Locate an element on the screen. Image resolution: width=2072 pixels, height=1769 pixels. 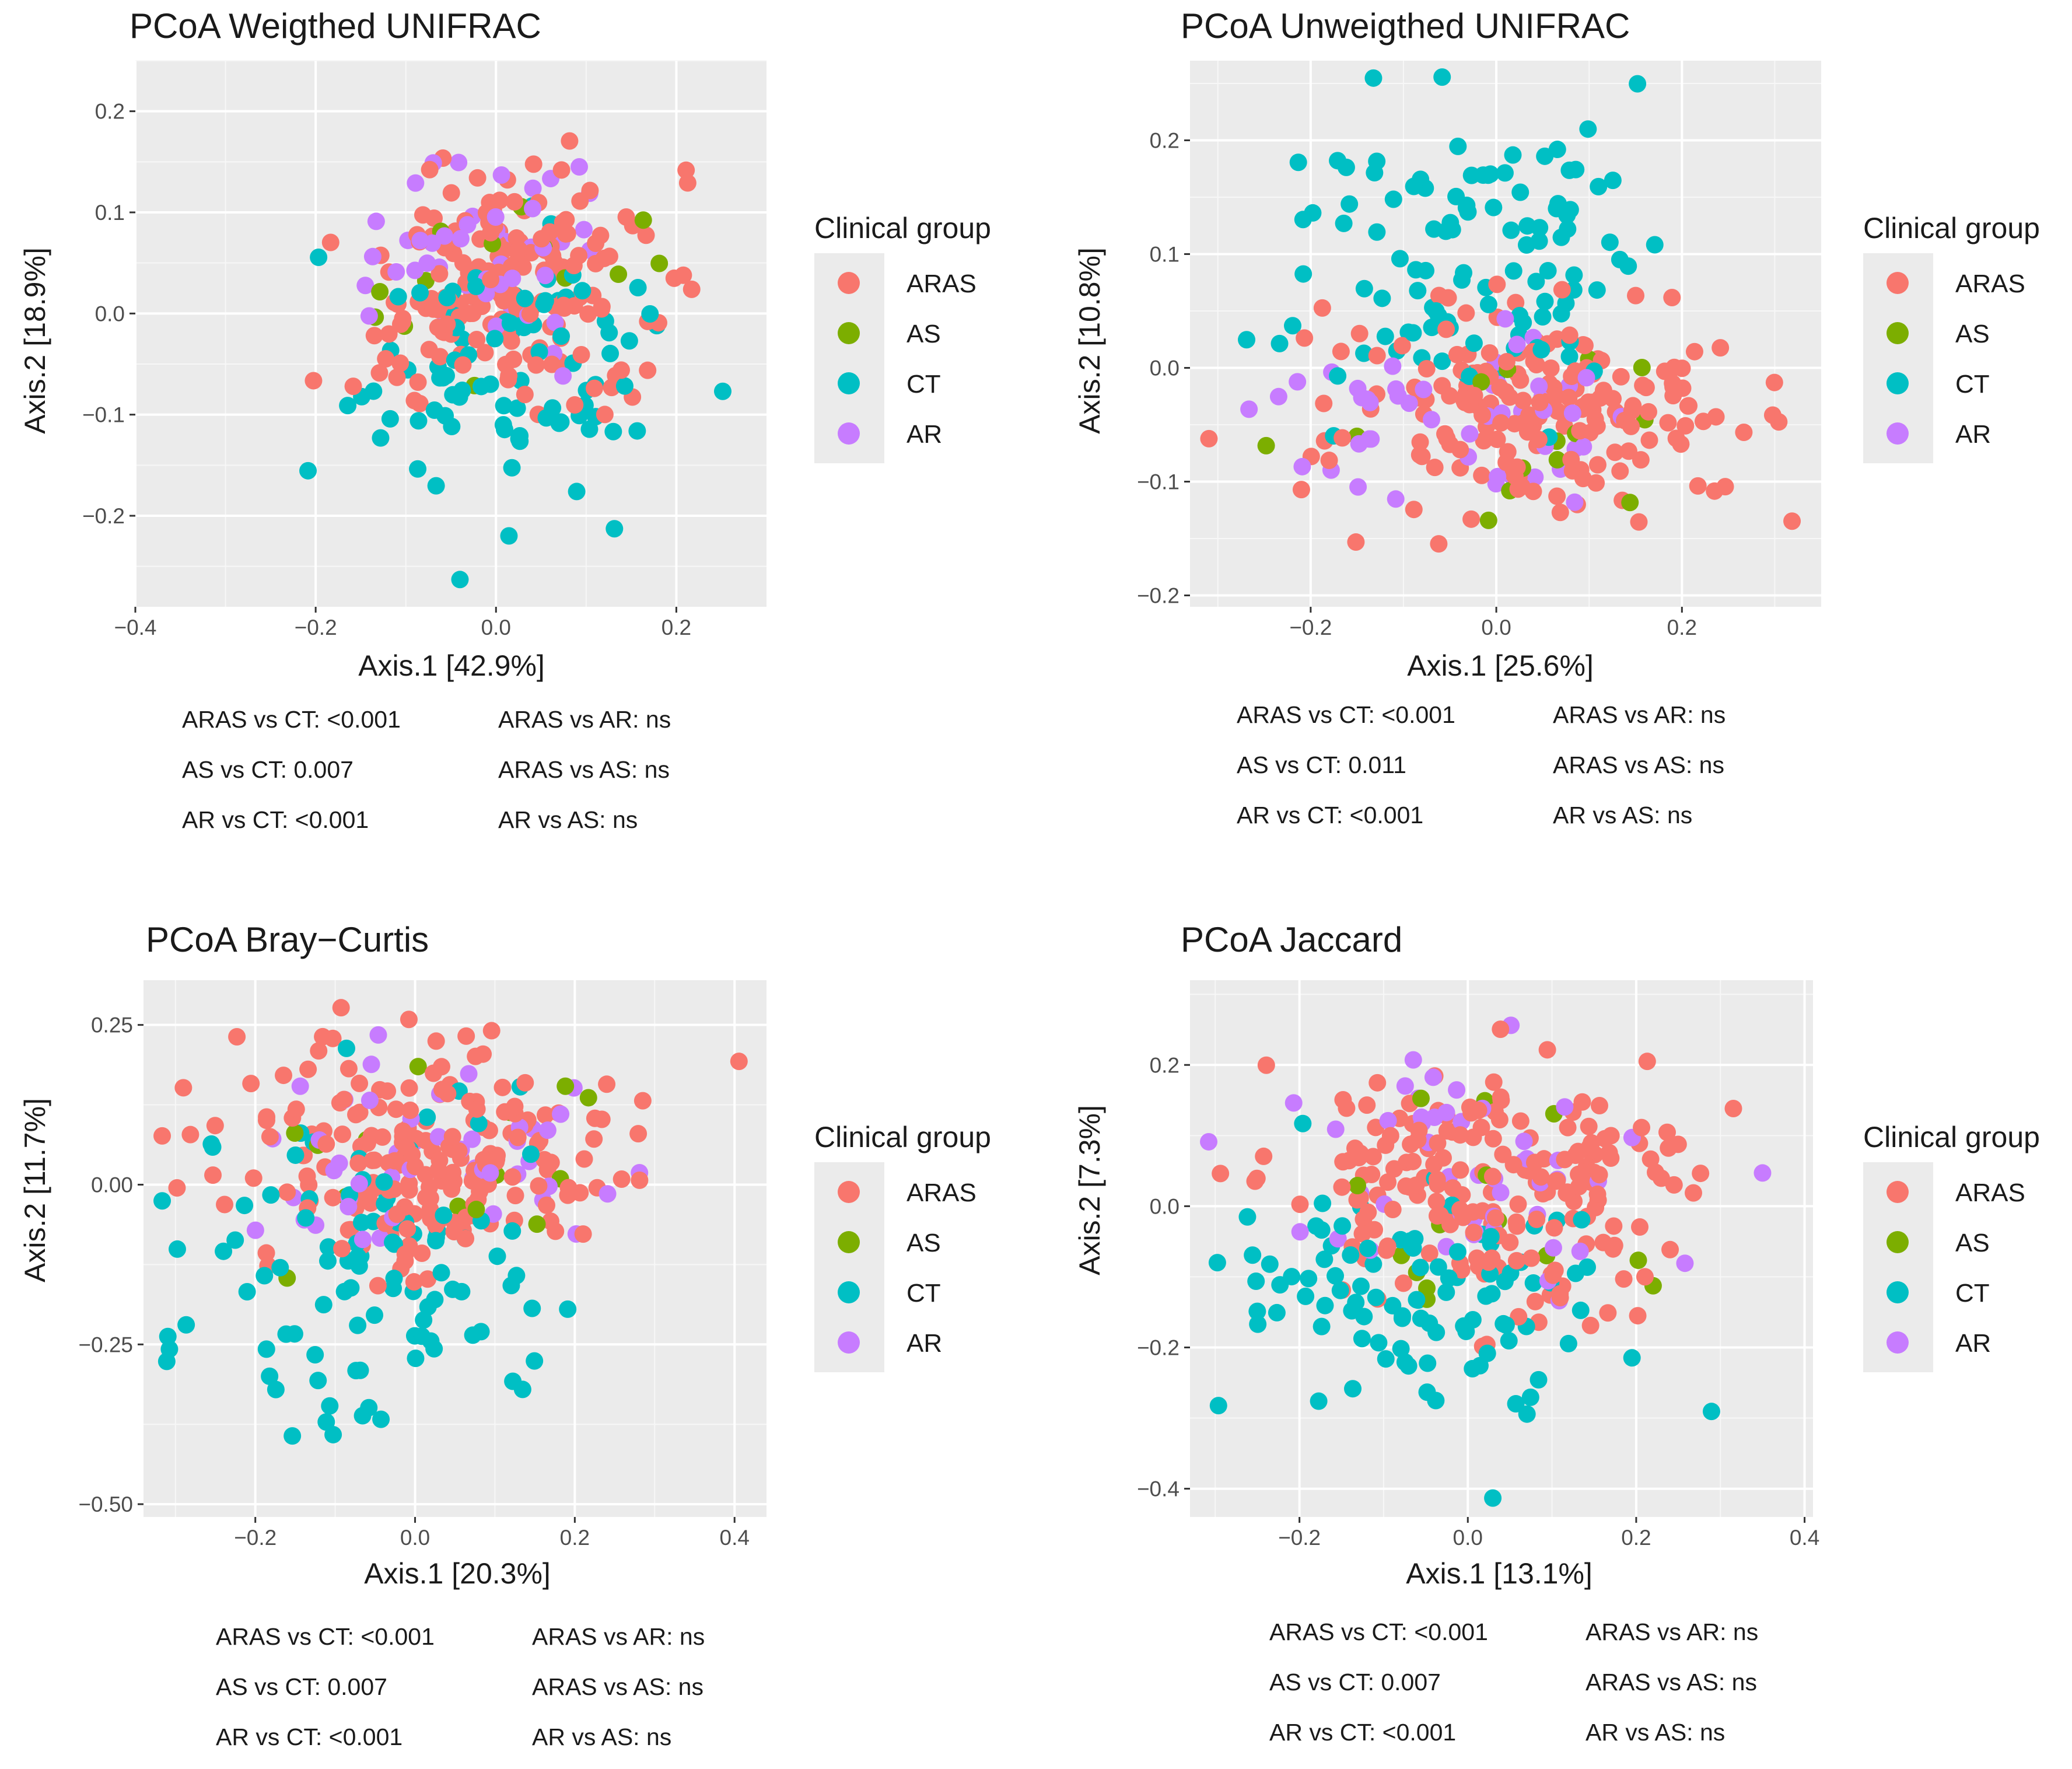
x-tick-label: −0.2 is located at coordinates (1310, 628).